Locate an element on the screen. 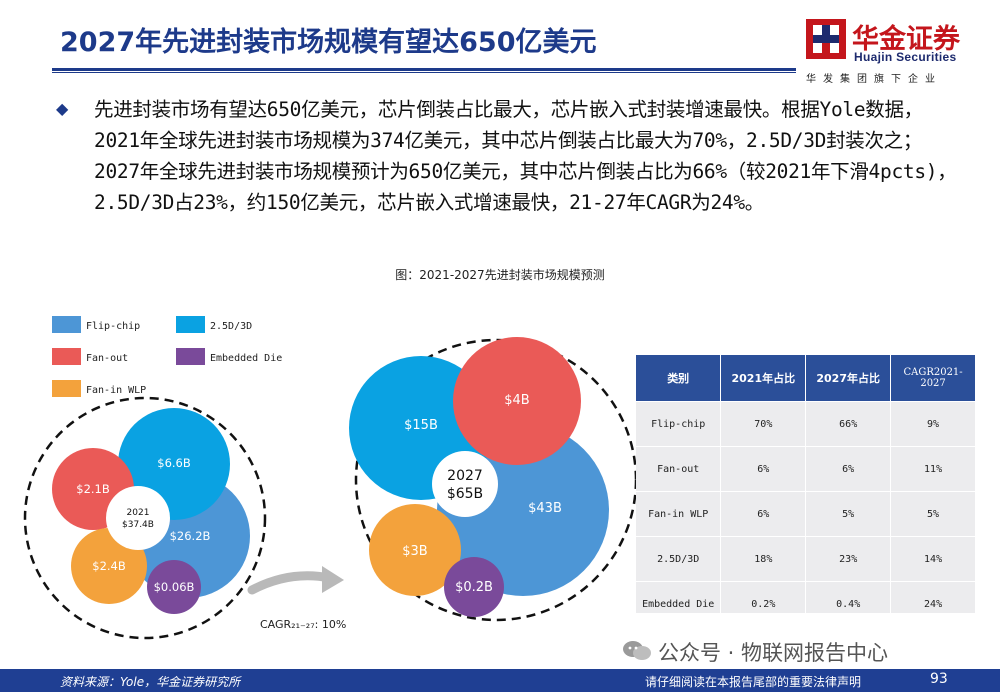  table-cell: Flip-chip is located at coordinates (679, 424).